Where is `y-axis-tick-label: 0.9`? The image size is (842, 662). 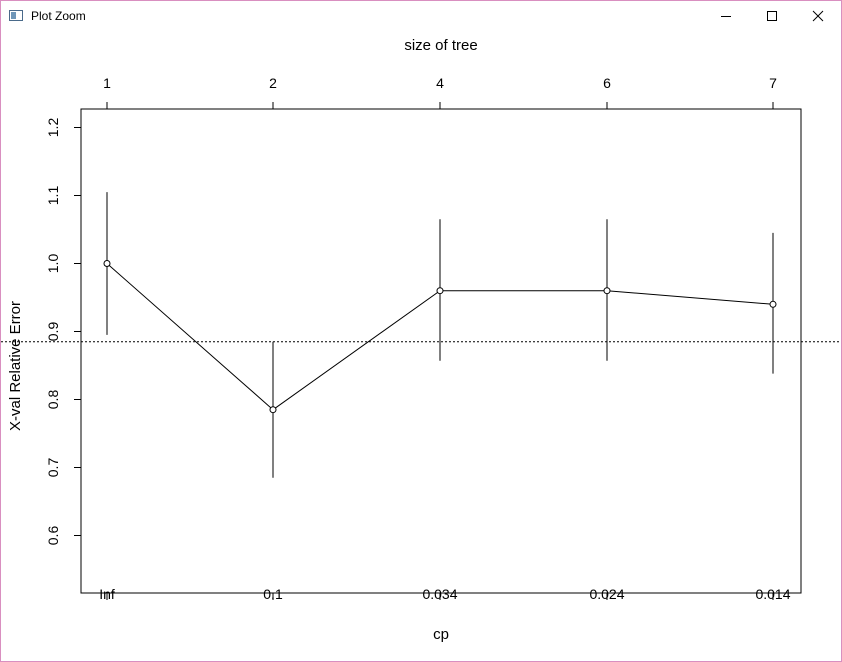 y-axis-tick-label: 0.9 is located at coordinates (53, 332).